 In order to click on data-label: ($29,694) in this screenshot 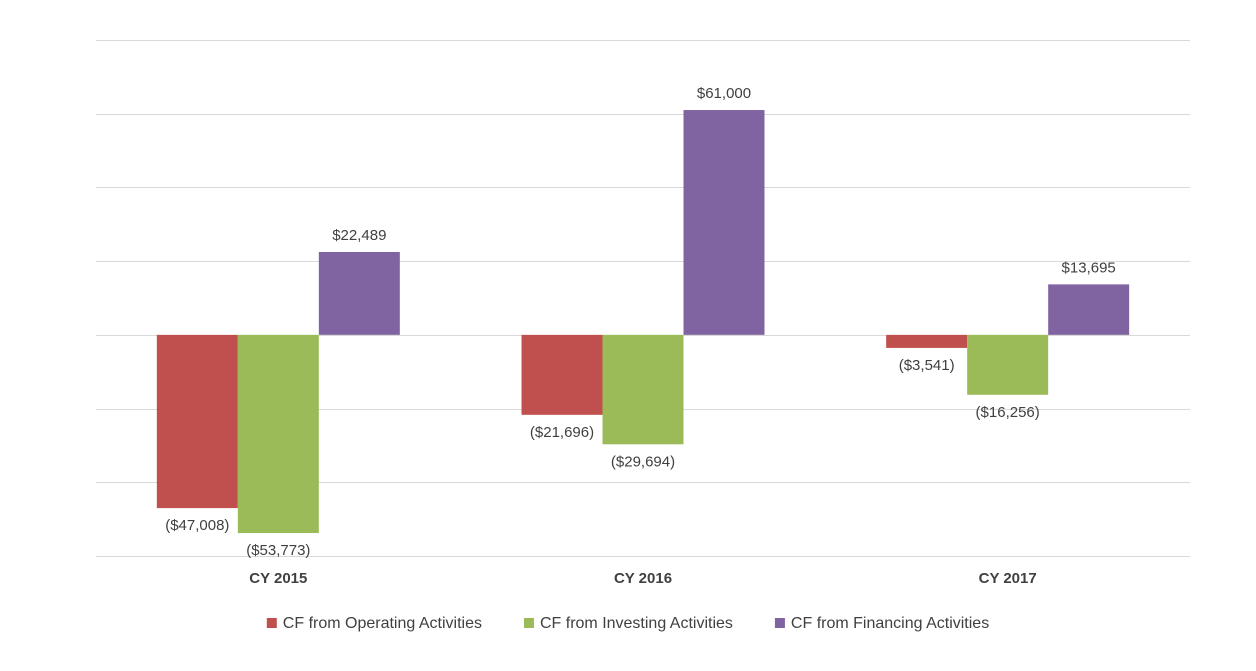, I will do `click(643, 461)`.